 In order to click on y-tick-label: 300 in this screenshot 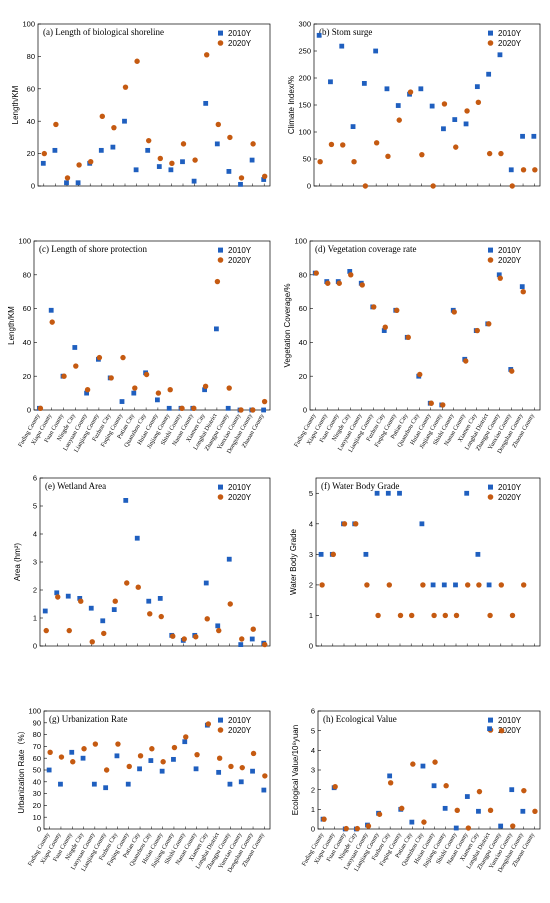, I will do `click(304, 24)`.